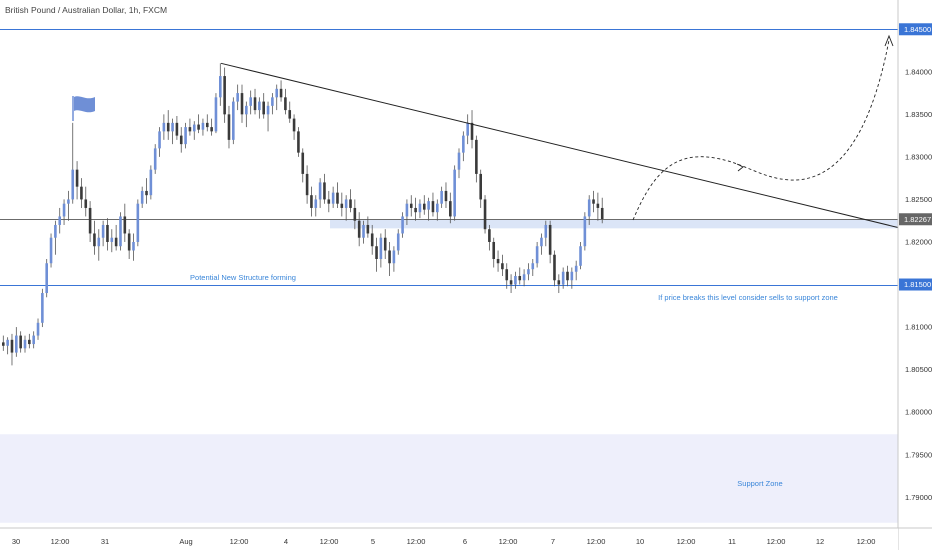  What do you see at coordinates (918, 369) in the screenshot?
I see `y-tick-label: 1.80500` at bounding box center [918, 369].